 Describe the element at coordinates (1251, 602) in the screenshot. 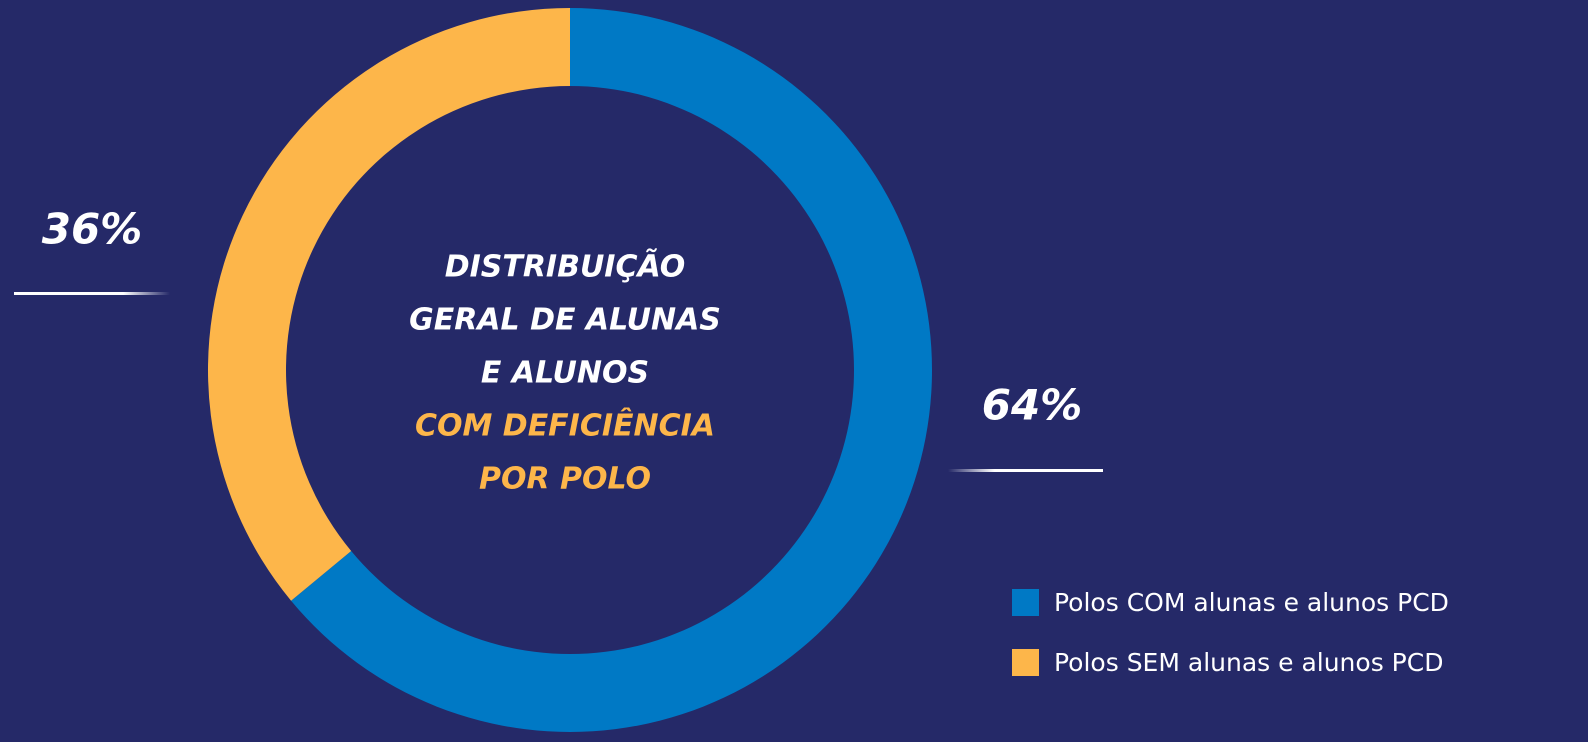

I see `legend-label: Polos COM alunas e alunos PCD` at that location.